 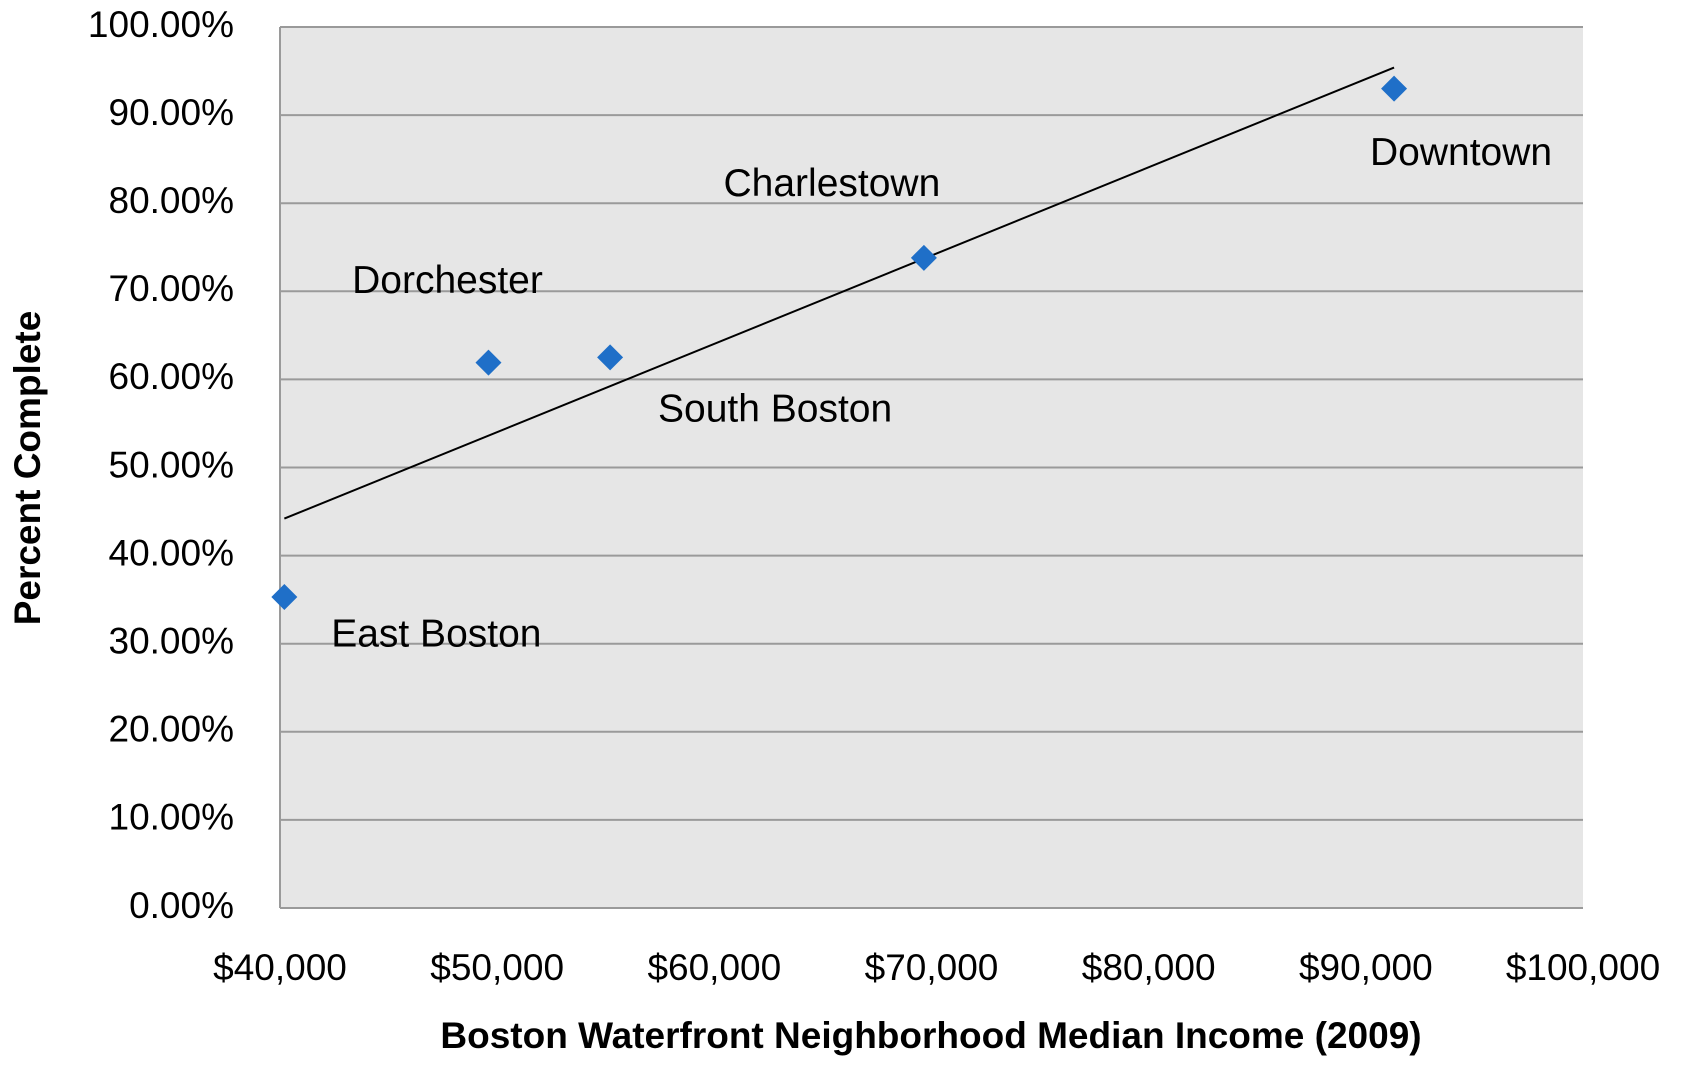 What do you see at coordinates (447, 280) in the screenshot?
I see `point-label: Dorchester` at bounding box center [447, 280].